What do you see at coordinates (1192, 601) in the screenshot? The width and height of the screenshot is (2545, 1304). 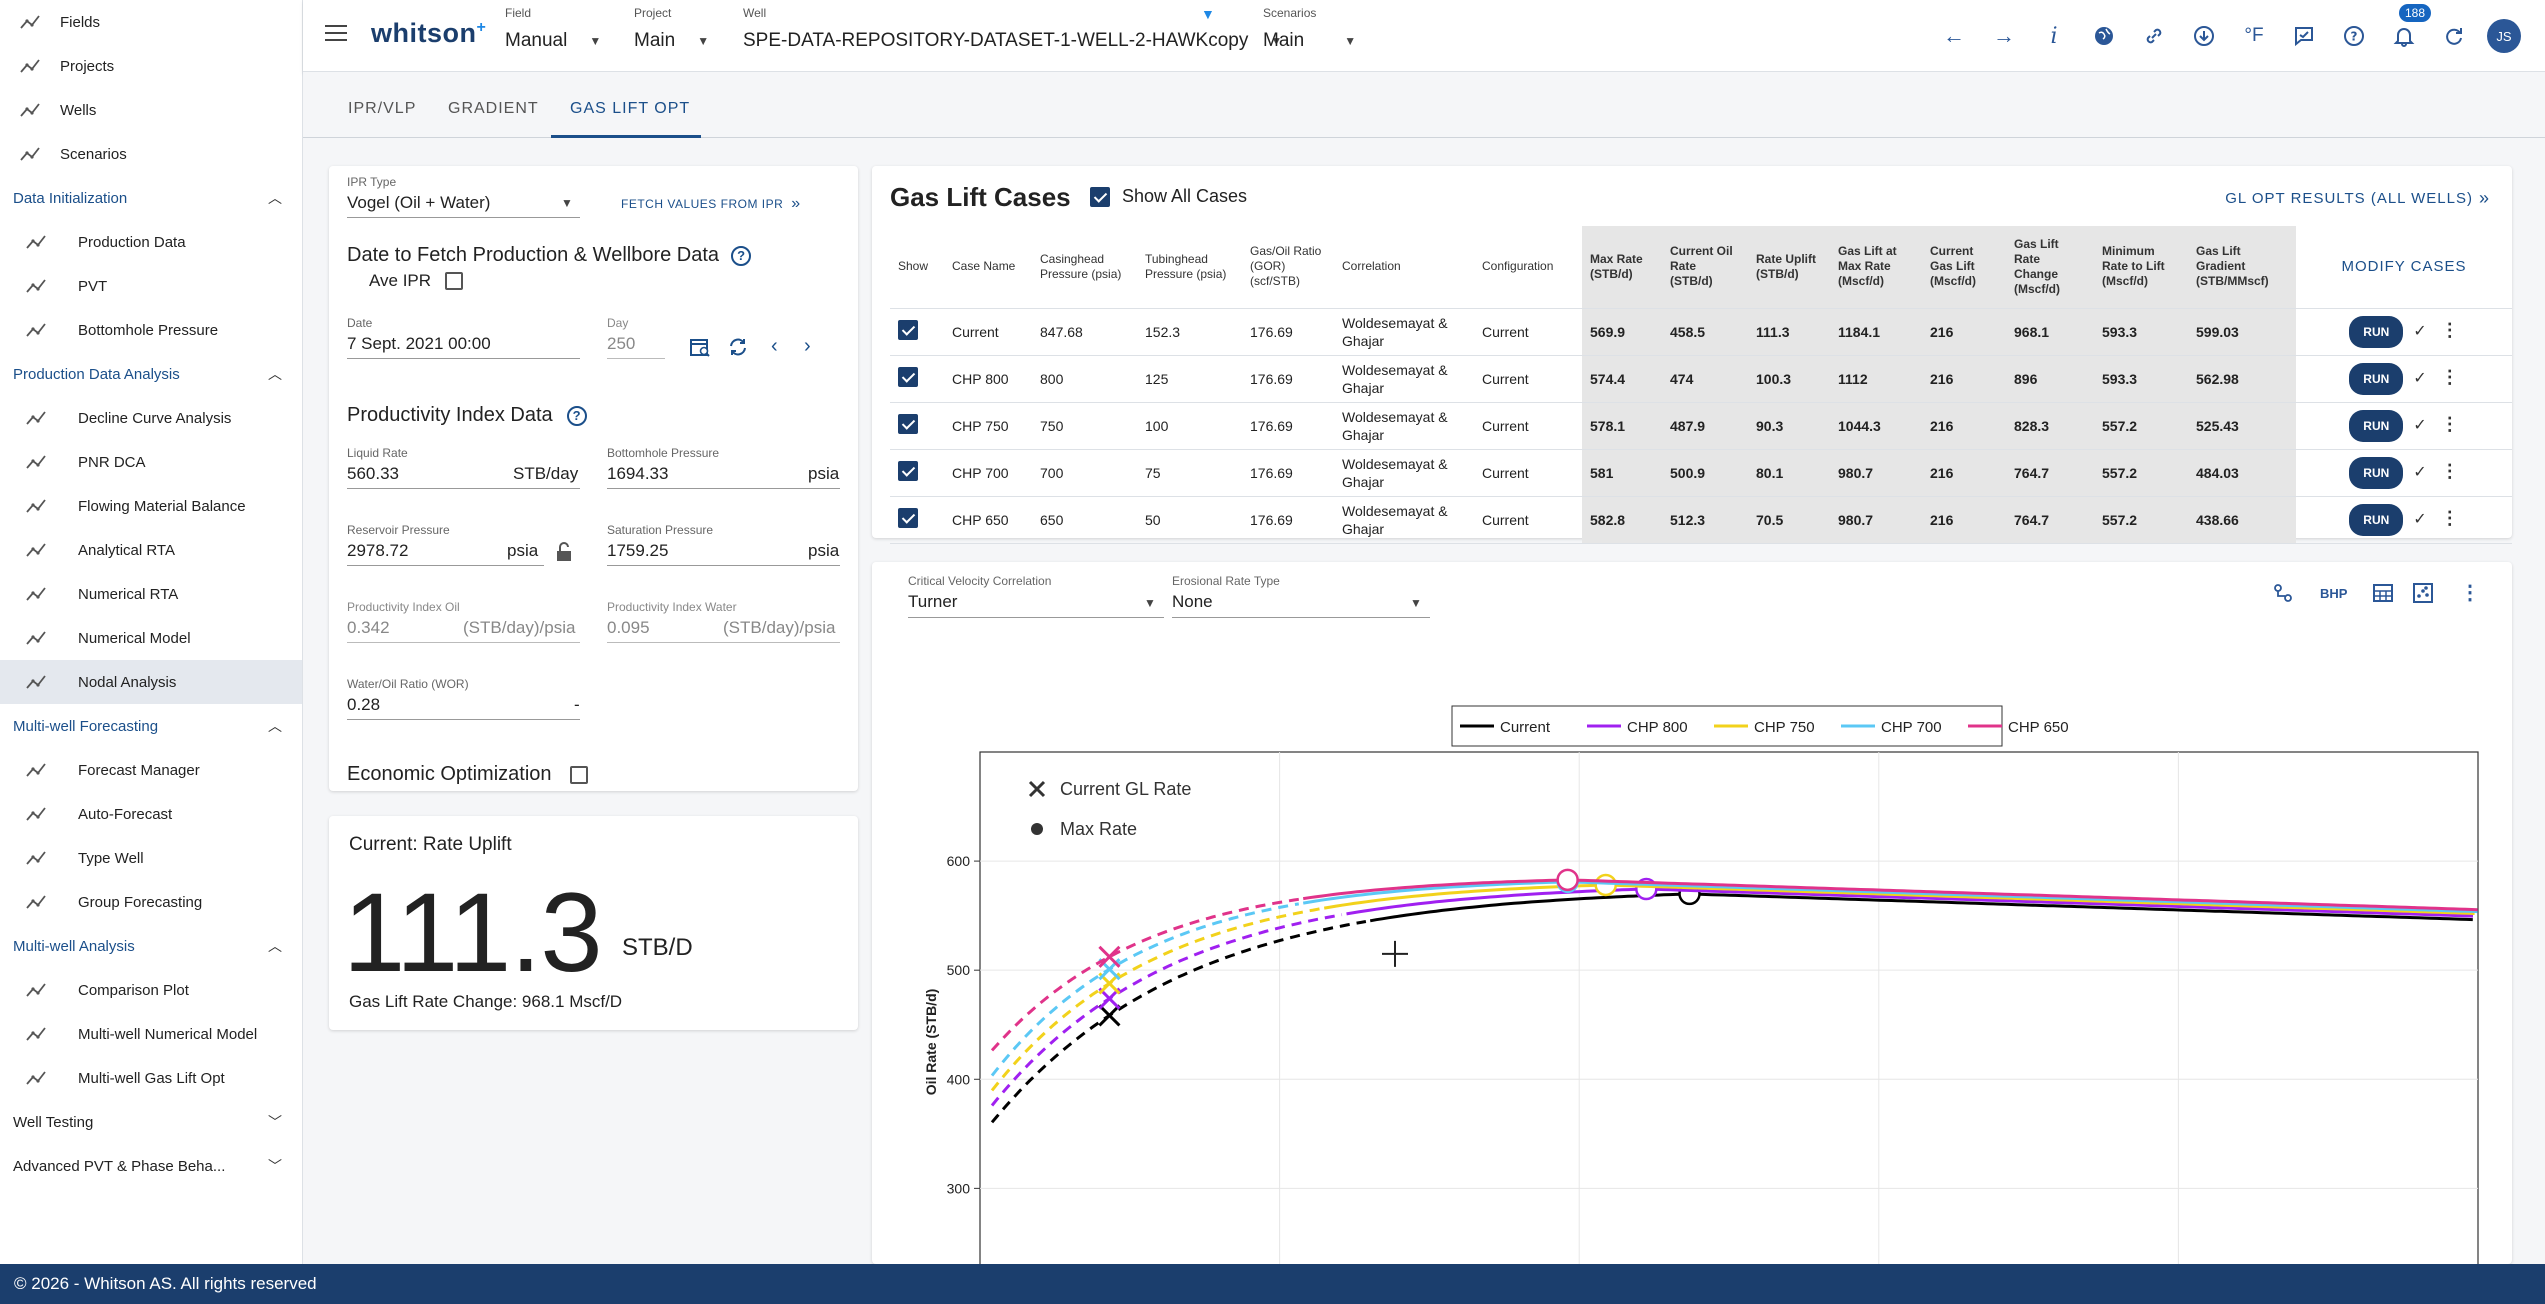 I see `ert-select: None` at bounding box center [1192, 601].